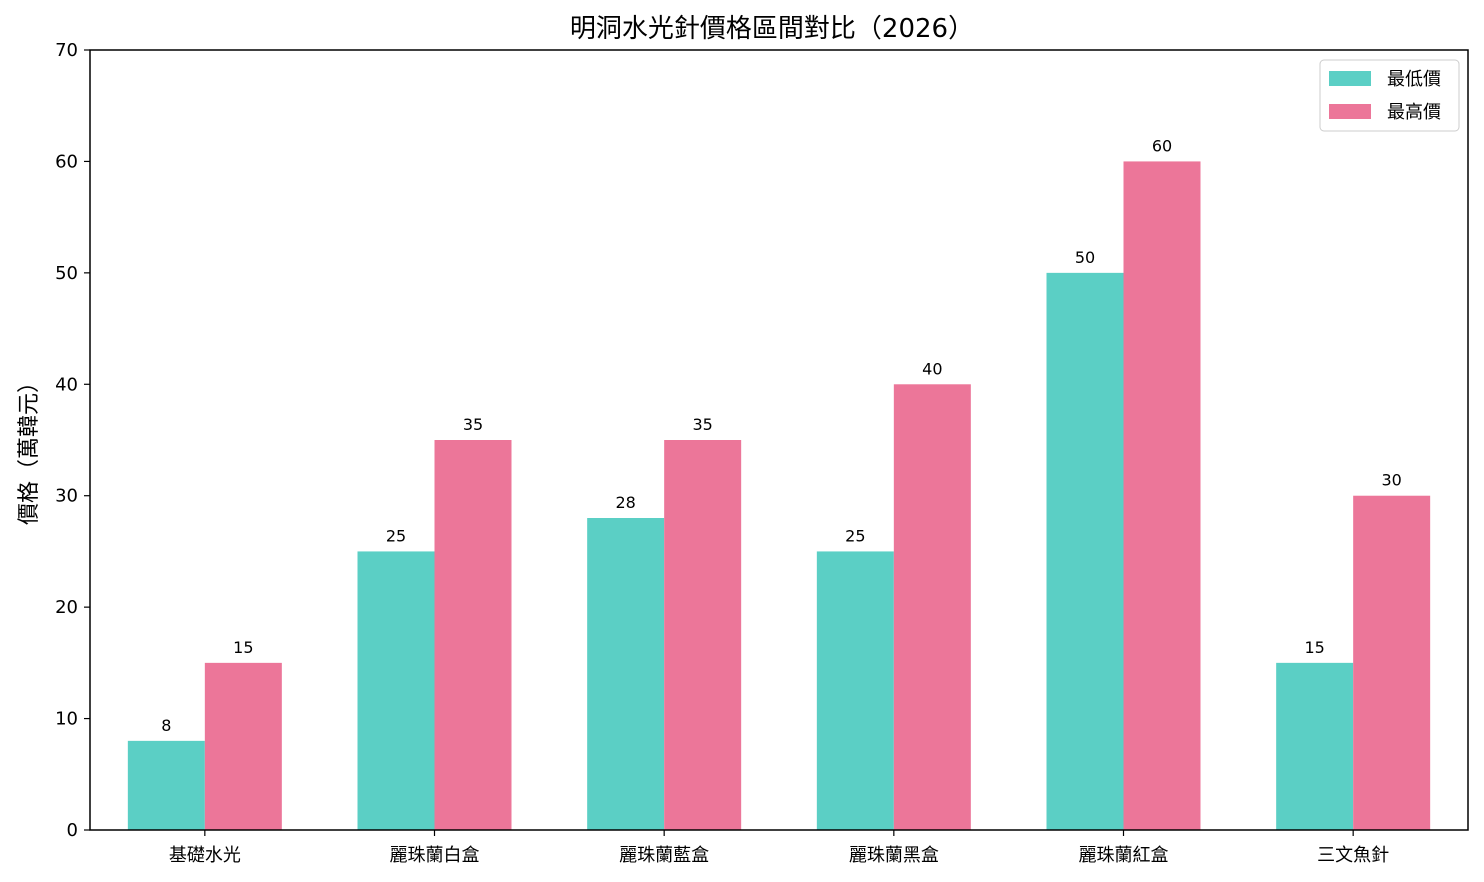 The width and height of the screenshot is (1484, 882). What do you see at coordinates (66, 161) in the screenshot?
I see `y-tick-label: 60` at bounding box center [66, 161].